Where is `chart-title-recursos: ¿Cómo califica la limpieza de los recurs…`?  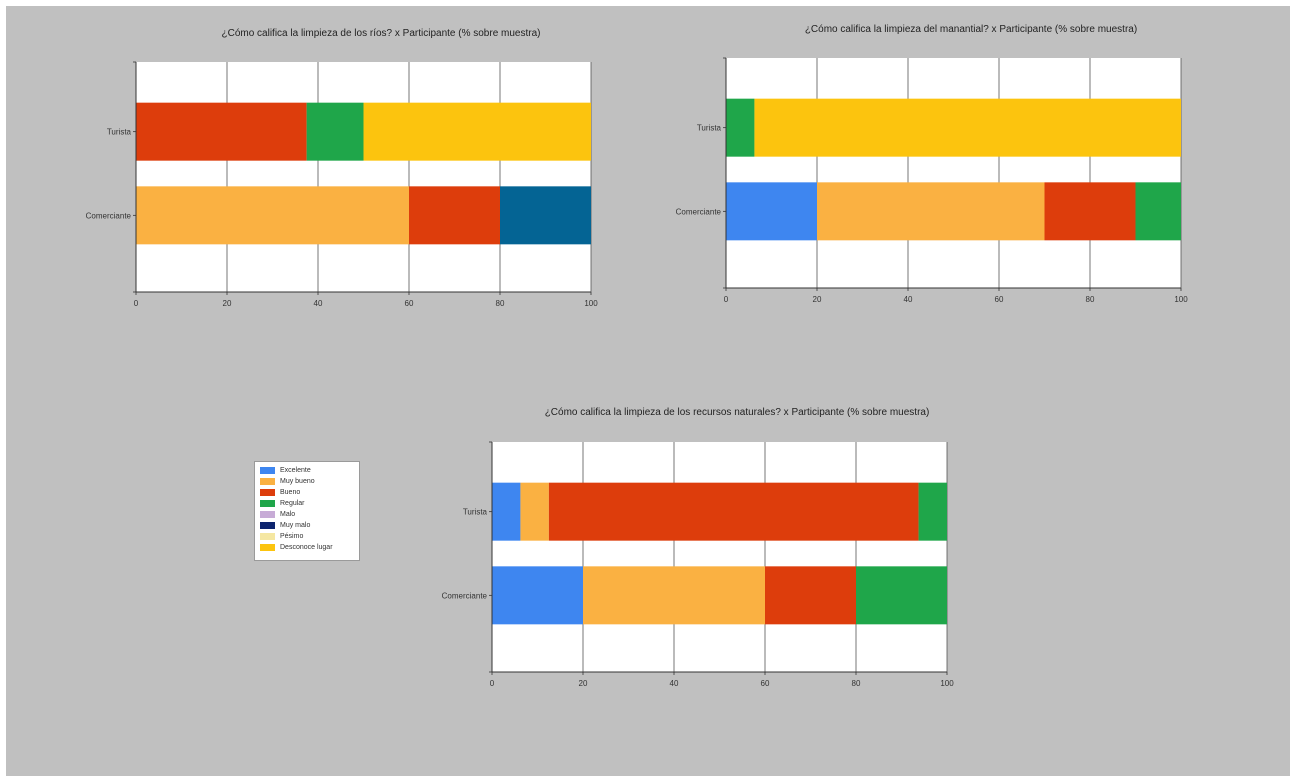
chart-title-recursos: ¿Cómo califica la limpieza de los recurs… is located at coordinates (737, 412).